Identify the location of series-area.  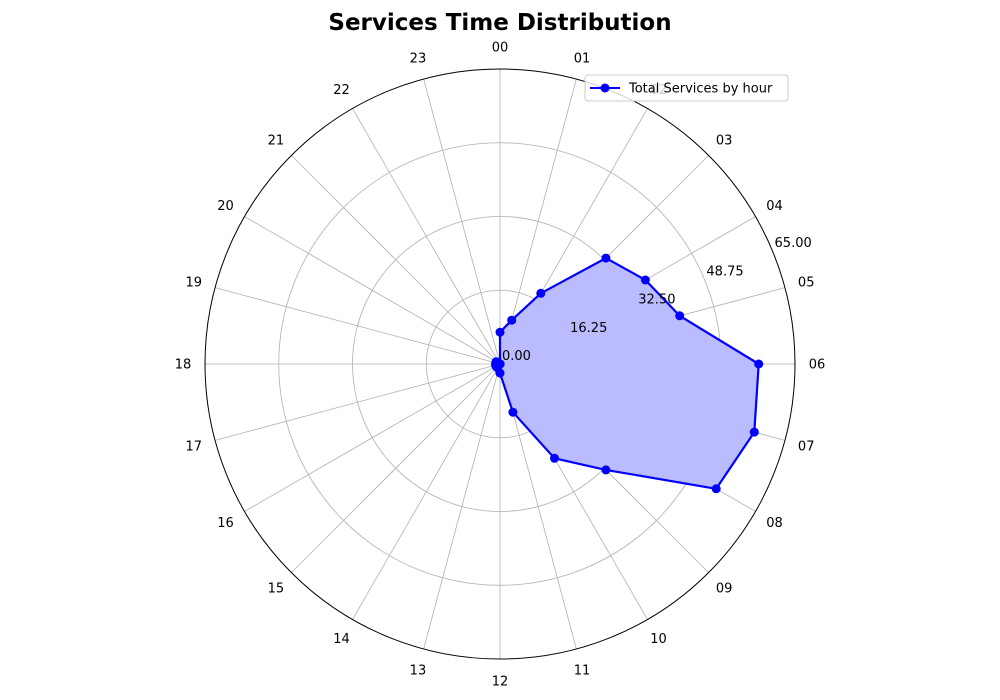
(627, 373).